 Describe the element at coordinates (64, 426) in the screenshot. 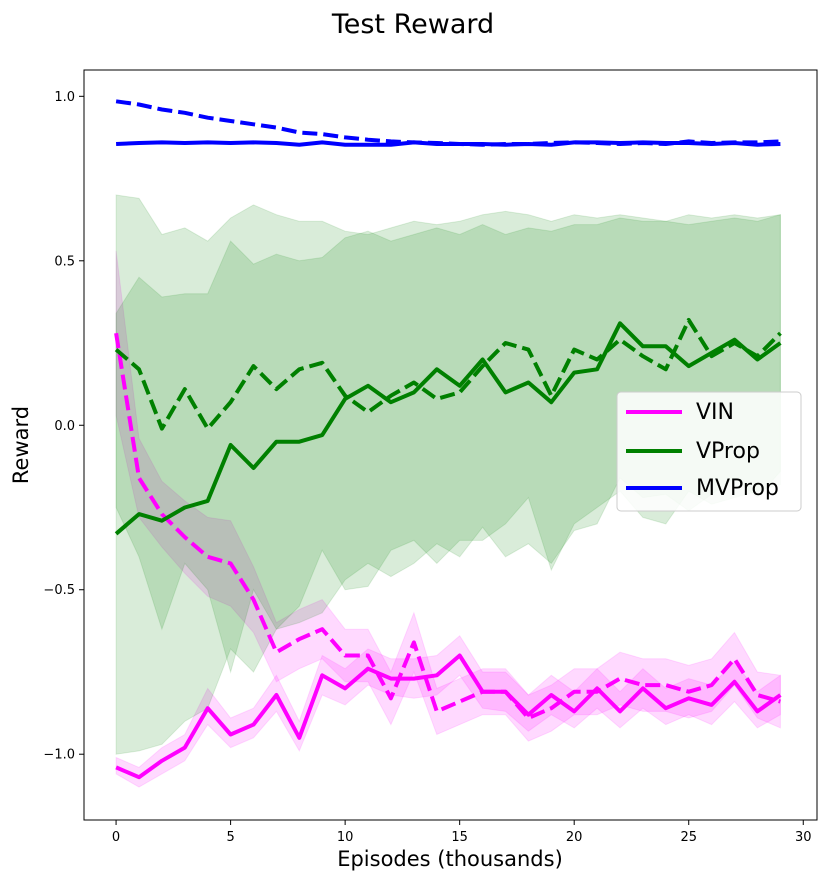

I see `y-tick-label: 0.0` at that location.